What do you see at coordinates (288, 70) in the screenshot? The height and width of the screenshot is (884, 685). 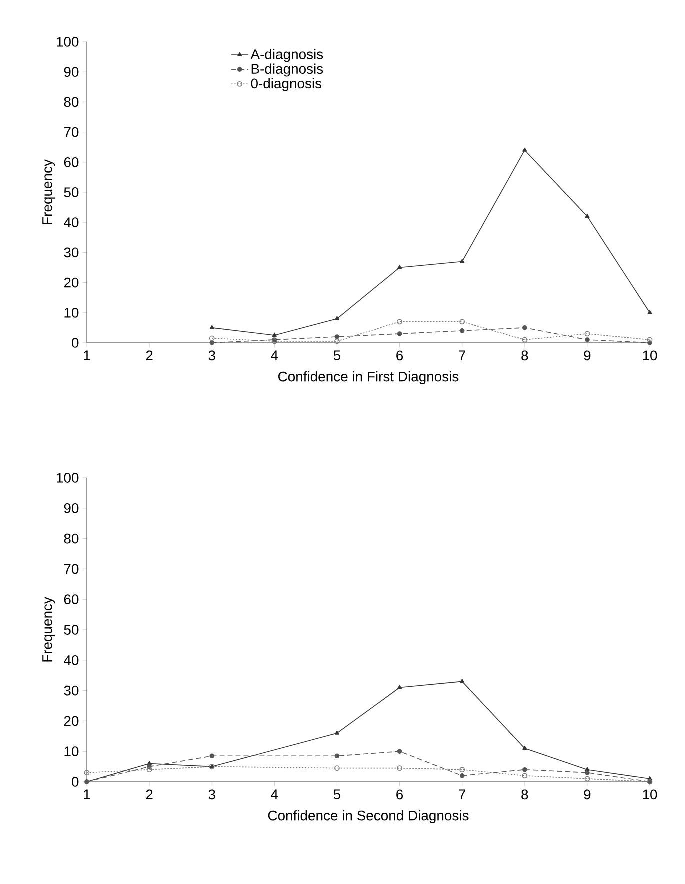 I see `legend-label: B-diagnosis` at bounding box center [288, 70].